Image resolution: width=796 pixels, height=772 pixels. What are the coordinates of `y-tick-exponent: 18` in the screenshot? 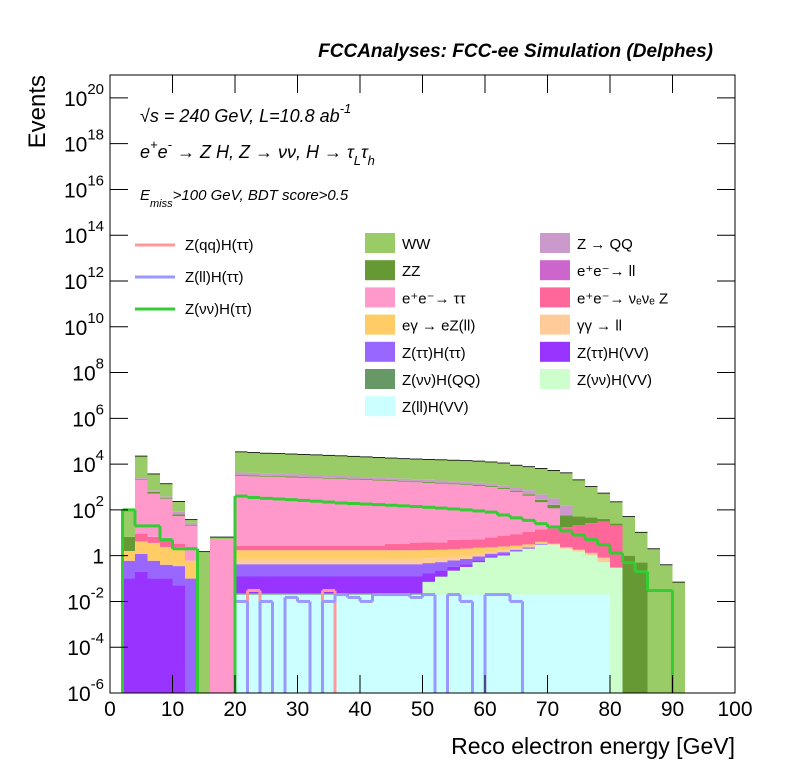 It's located at (95, 135).